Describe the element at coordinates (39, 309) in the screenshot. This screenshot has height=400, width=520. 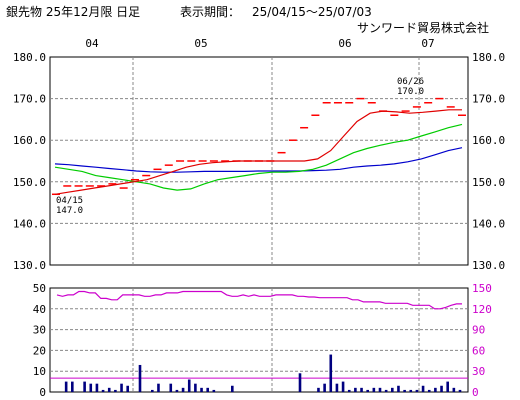
I see `volume-tick-label-left: 40` at that location.